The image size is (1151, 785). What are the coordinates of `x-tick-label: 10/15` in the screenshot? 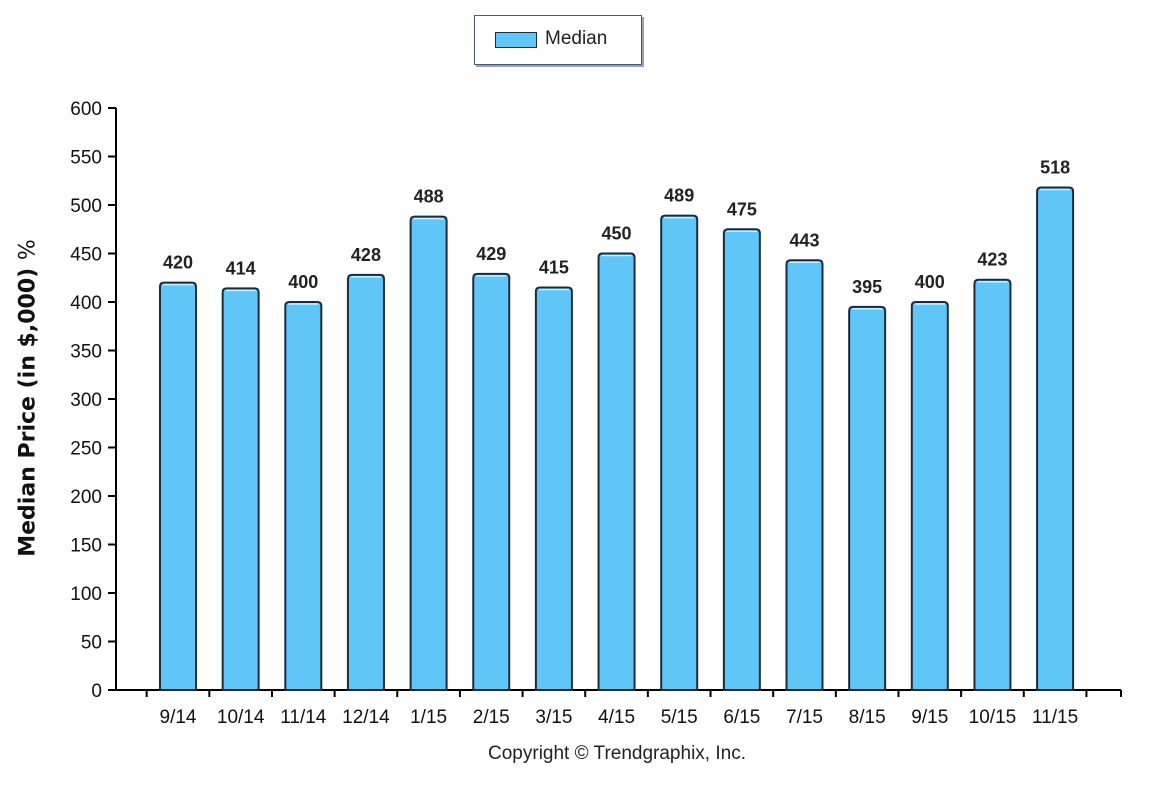 It's located at (993, 717).